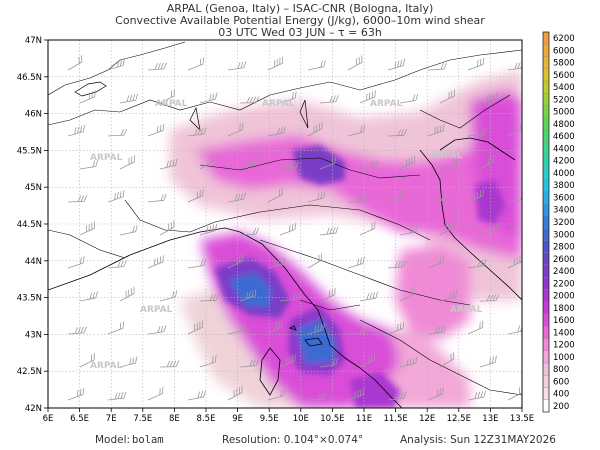  What do you see at coordinates (564, 174) in the screenshot?
I see `colorbar-label: 4000` at bounding box center [564, 174].